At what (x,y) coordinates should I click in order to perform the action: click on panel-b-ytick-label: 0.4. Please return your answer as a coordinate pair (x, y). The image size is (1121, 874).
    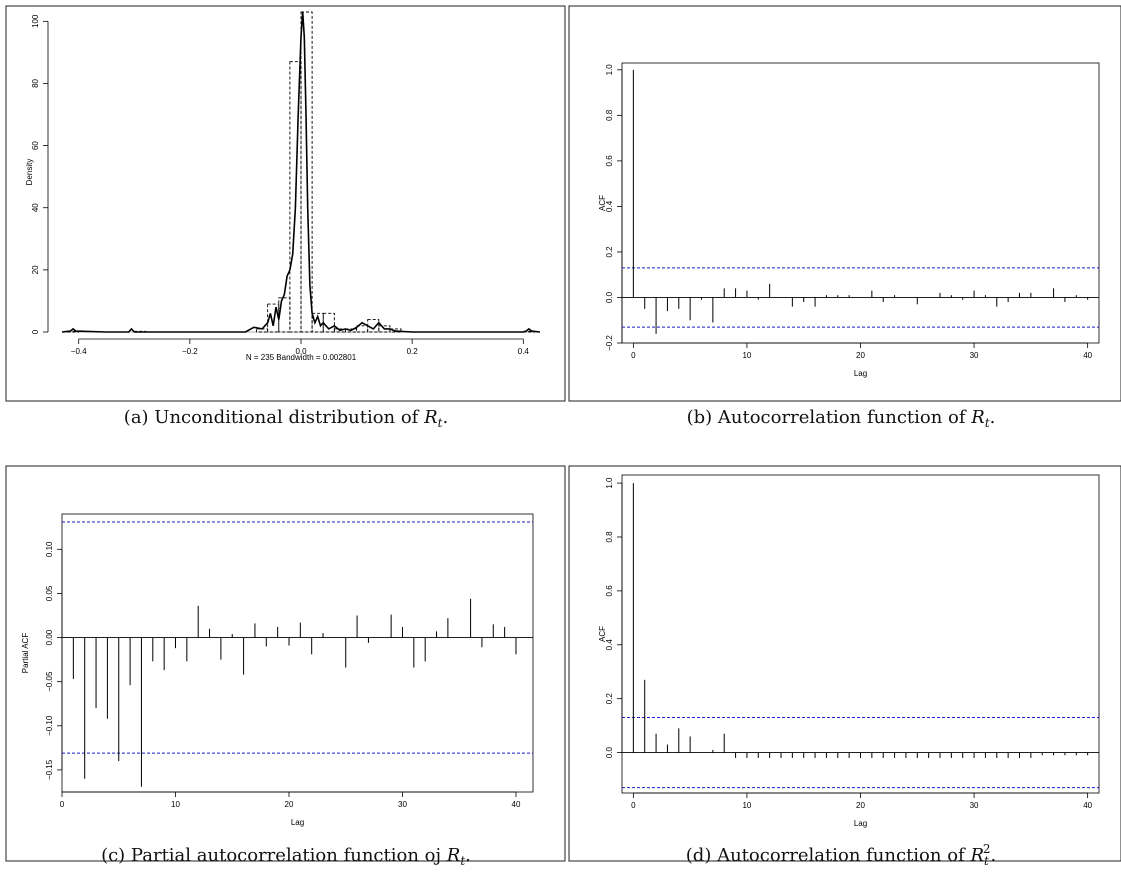
    Looking at the image, I should click on (609, 206).